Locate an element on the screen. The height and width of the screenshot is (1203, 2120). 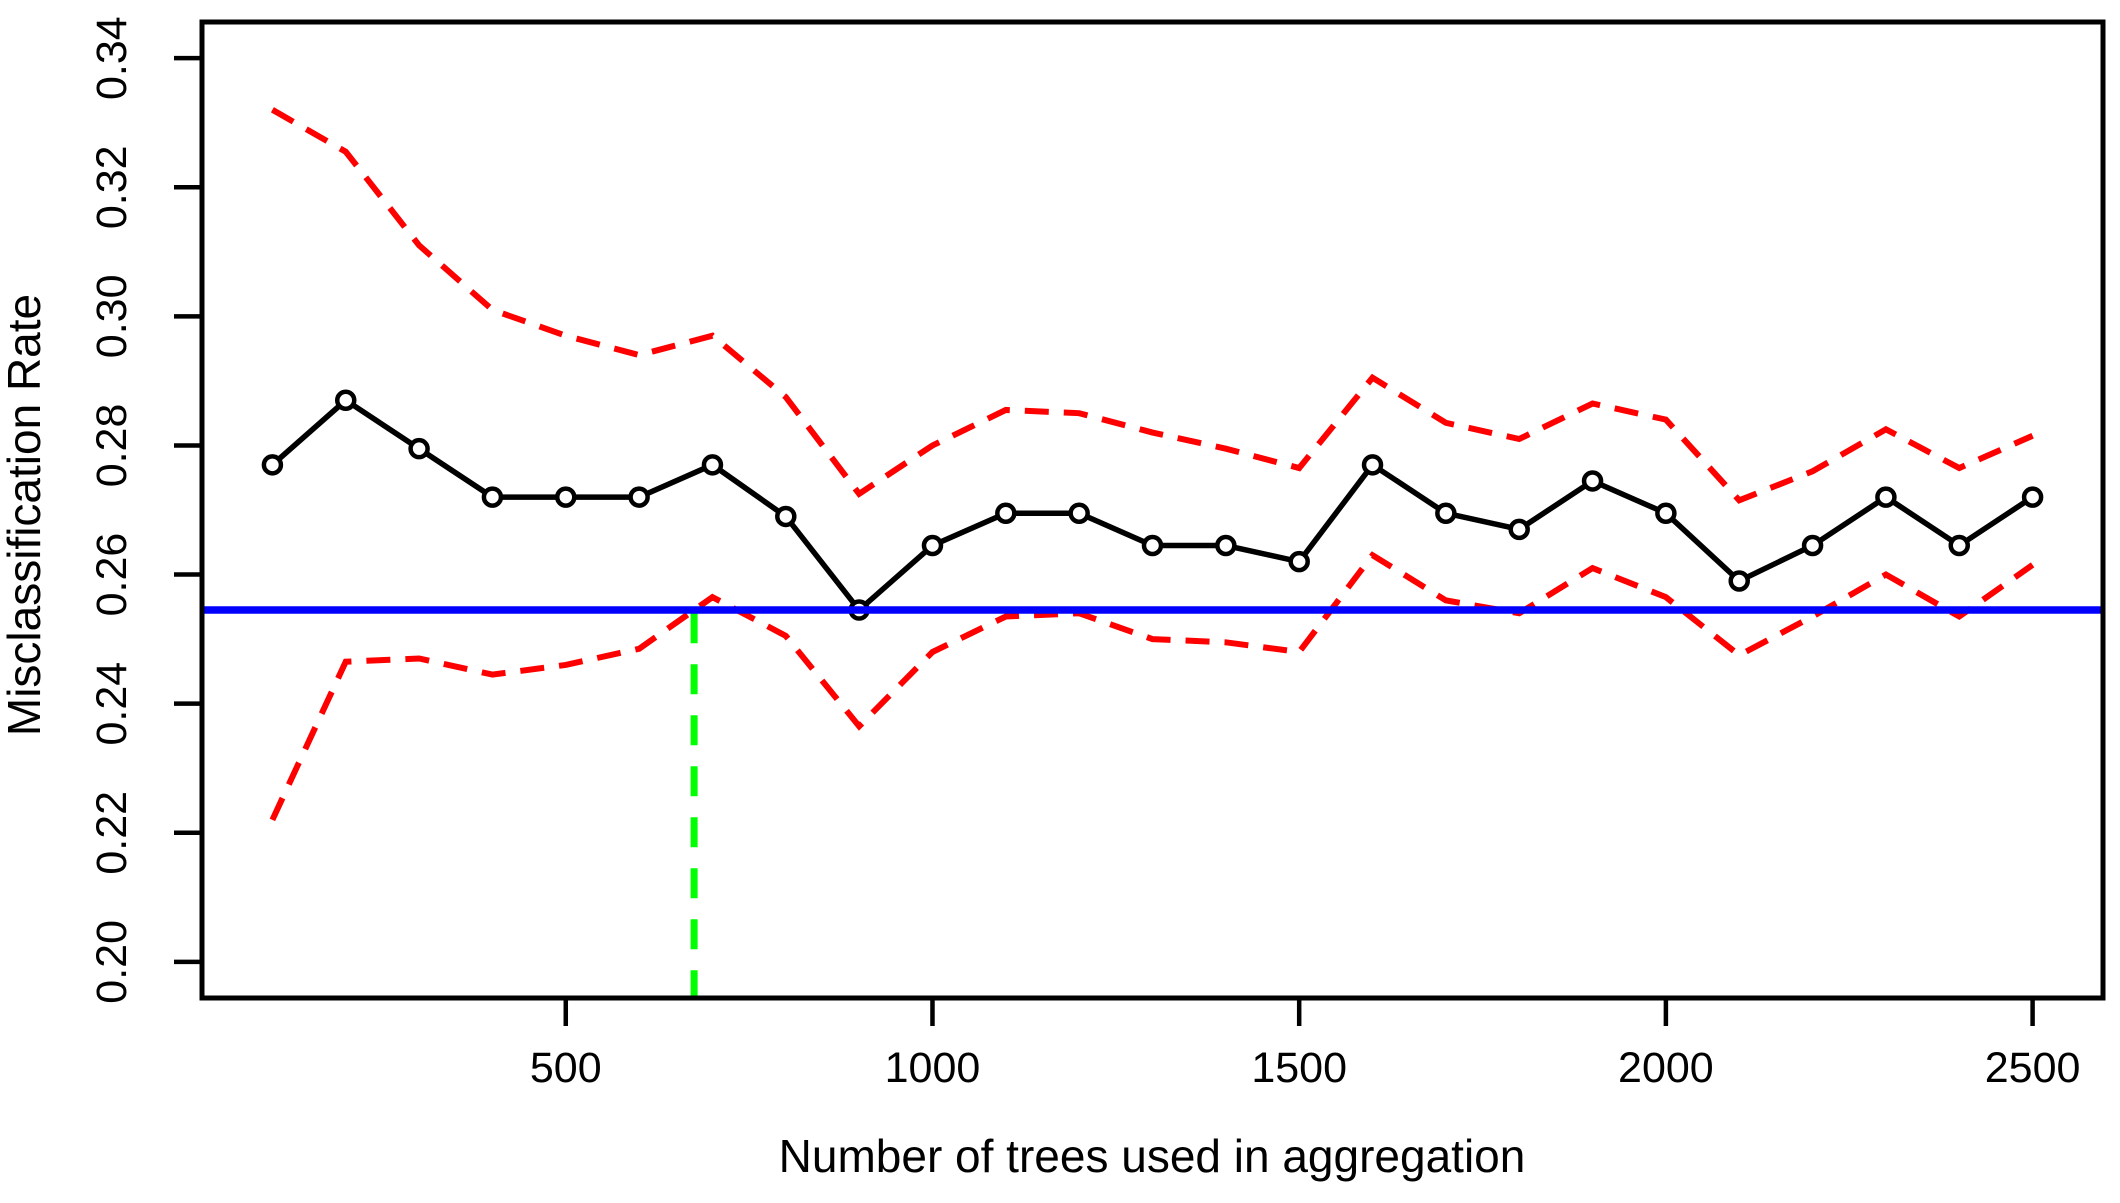
y-tick-label: 0.20 is located at coordinates (112, 962).